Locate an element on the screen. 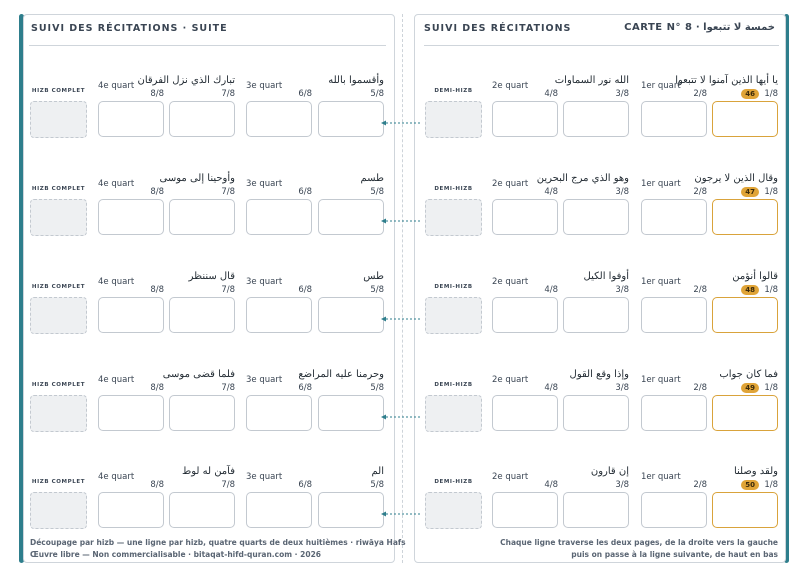 The width and height of the screenshot is (800, 577). eighth-cell: 5/8 الم is located at coordinates (350, 507).